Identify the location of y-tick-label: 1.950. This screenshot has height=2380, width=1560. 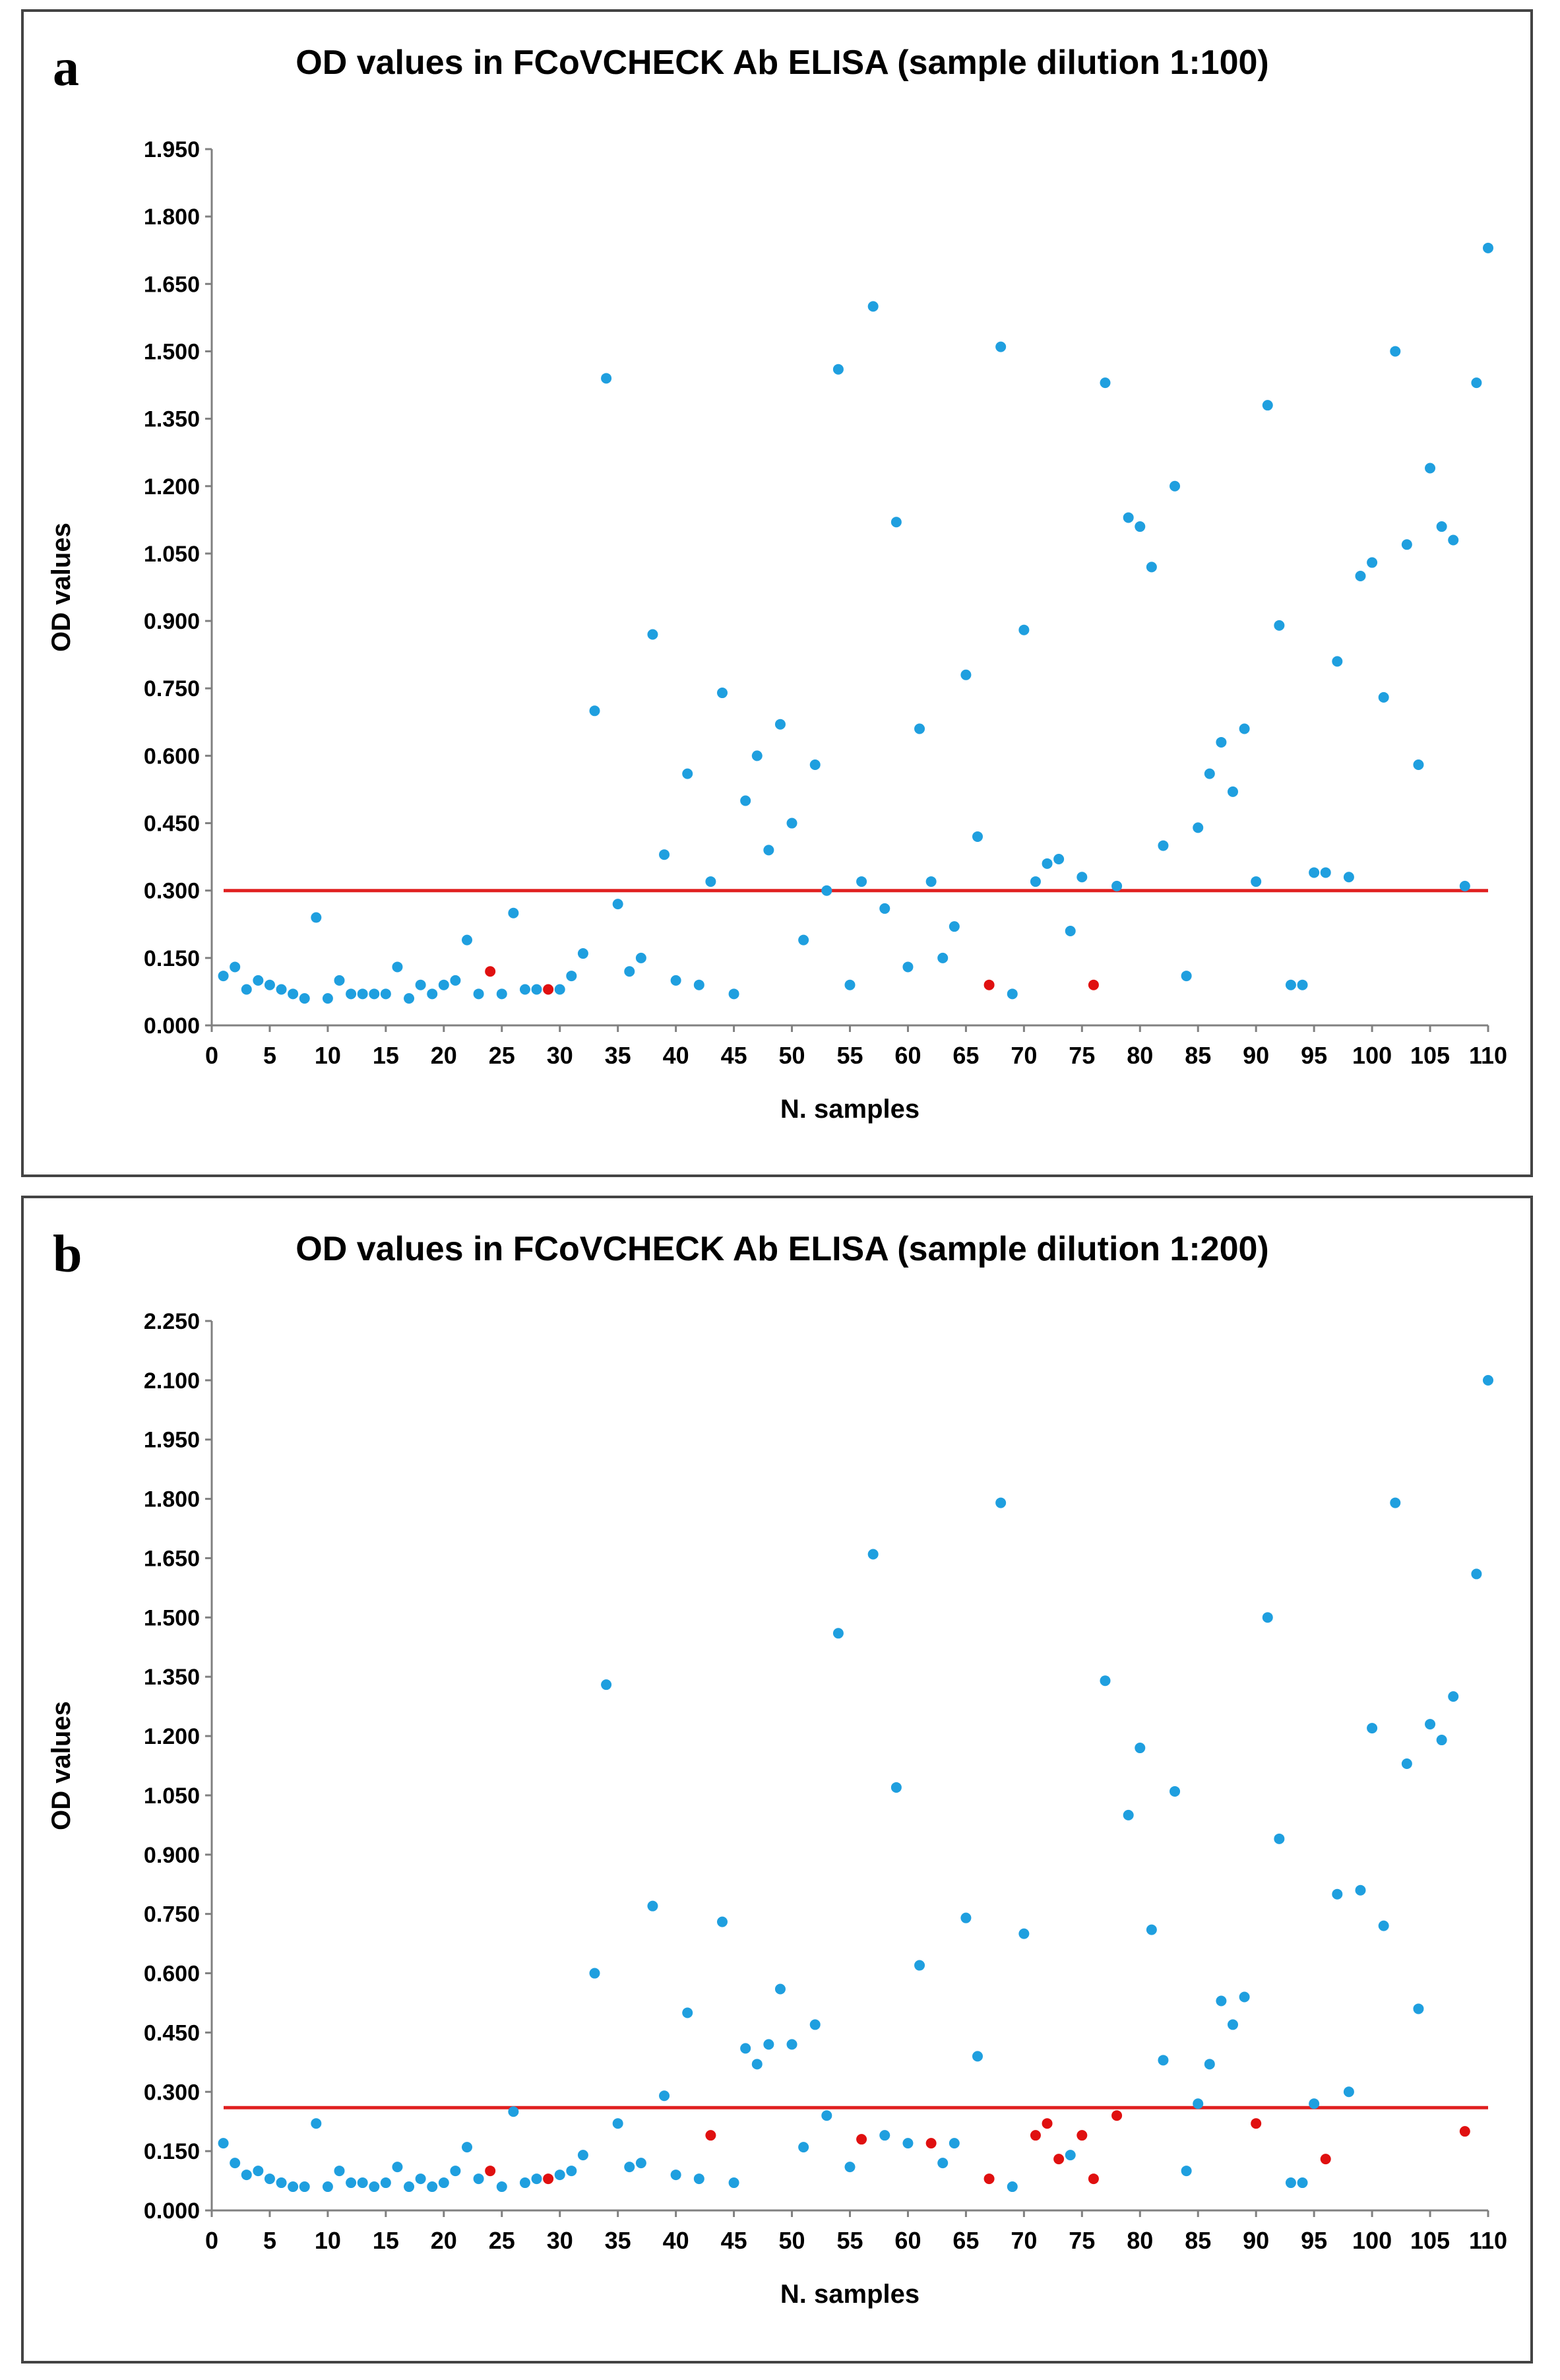
(172, 149).